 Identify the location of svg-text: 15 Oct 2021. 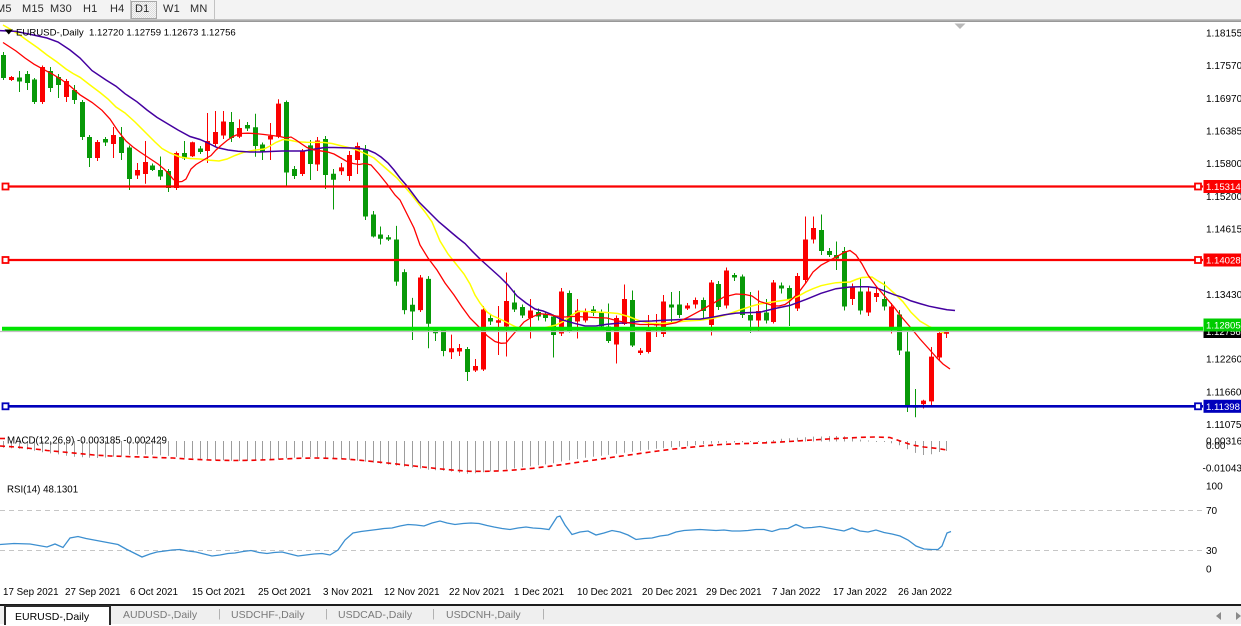
(218, 592).